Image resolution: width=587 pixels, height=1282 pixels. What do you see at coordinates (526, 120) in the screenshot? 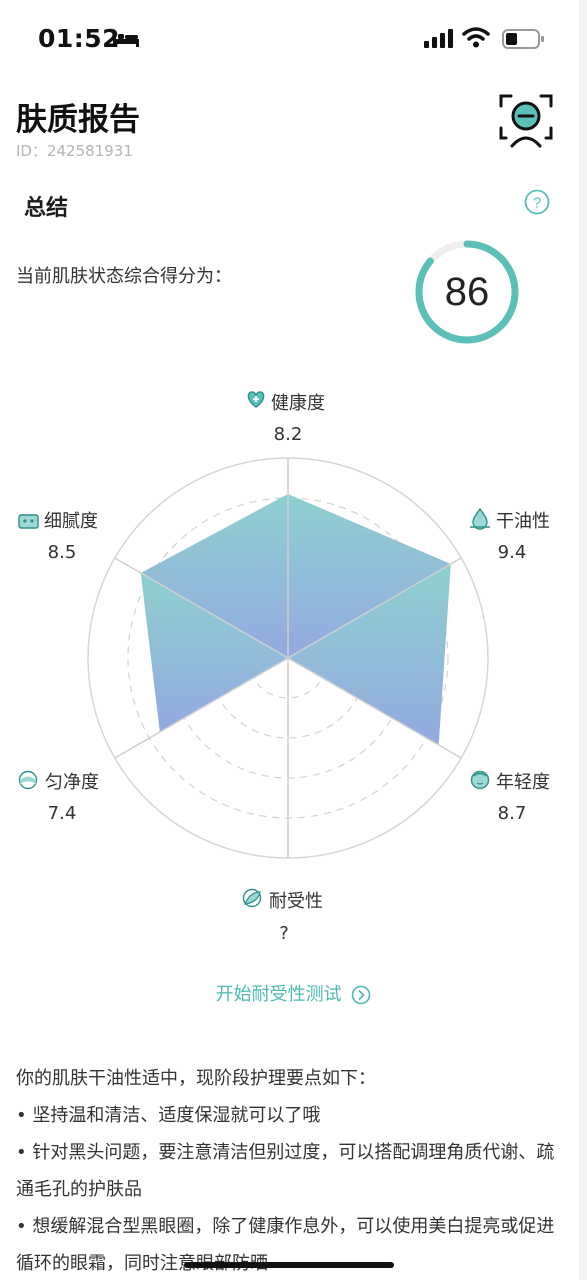
I see `face-scan-button` at bounding box center [526, 120].